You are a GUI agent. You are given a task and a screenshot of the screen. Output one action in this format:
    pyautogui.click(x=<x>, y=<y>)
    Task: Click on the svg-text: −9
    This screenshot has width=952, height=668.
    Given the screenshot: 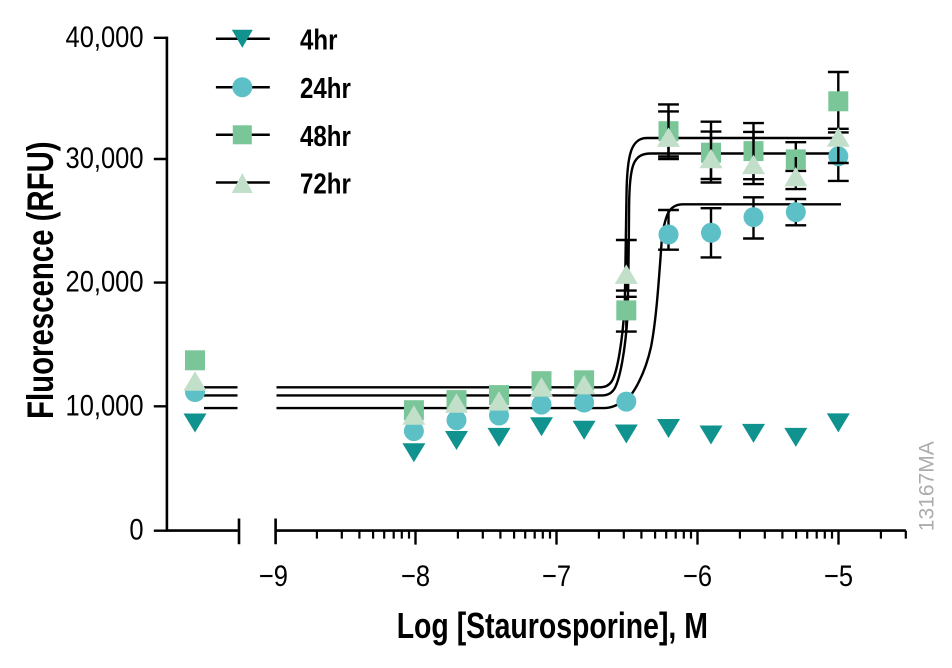 What is the action you would take?
    pyautogui.click(x=273, y=575)
    